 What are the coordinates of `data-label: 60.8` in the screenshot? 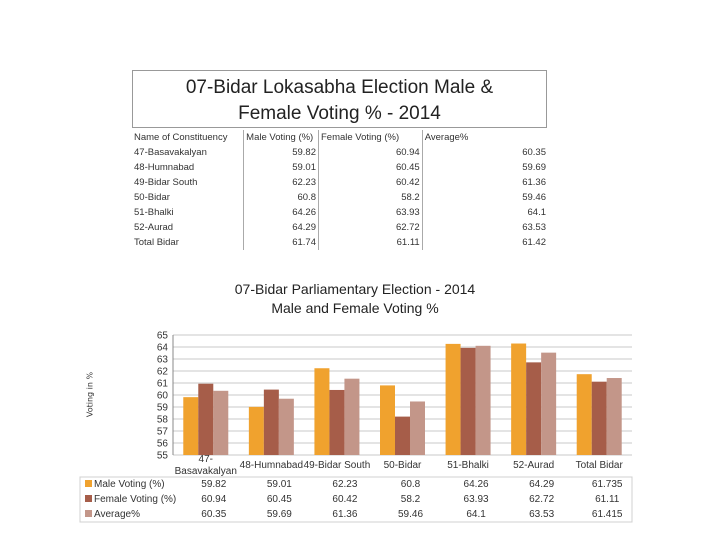 It's located at (411, 484).